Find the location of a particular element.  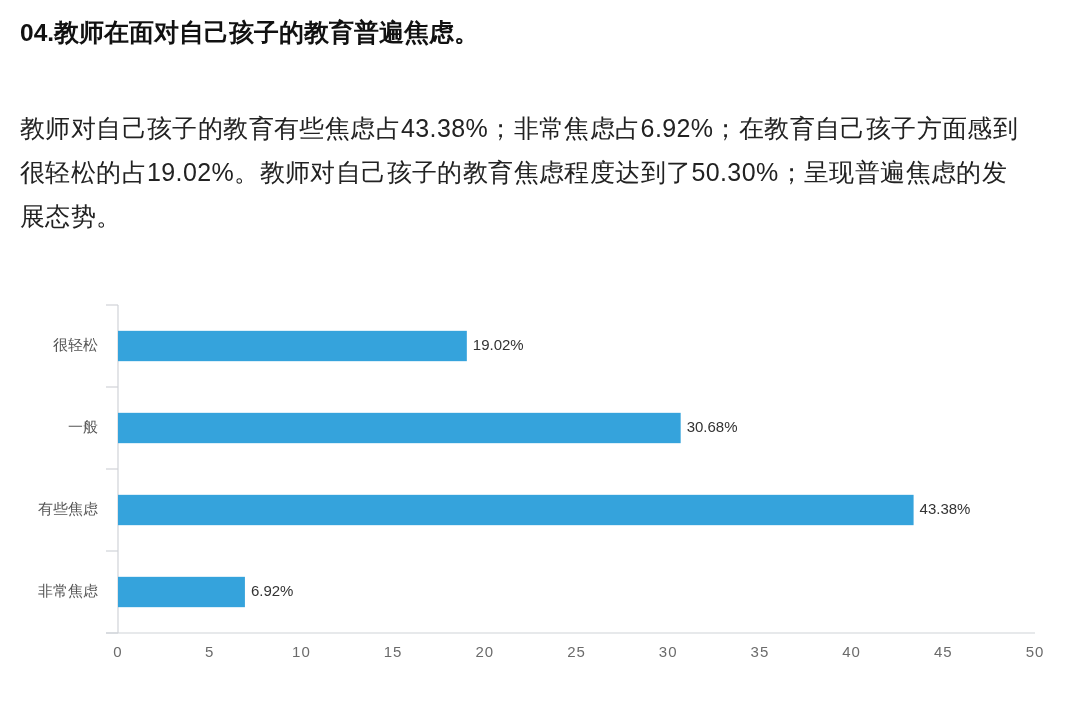

y-tick-label: 很轻松 is located at coordinates (75, 344).